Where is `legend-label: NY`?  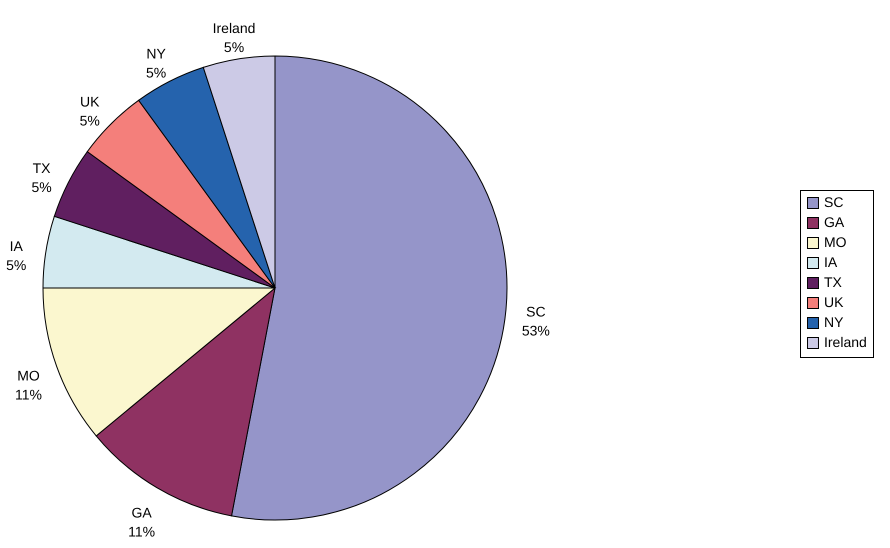 legend-label: NY is located at coordinates (834, 322).